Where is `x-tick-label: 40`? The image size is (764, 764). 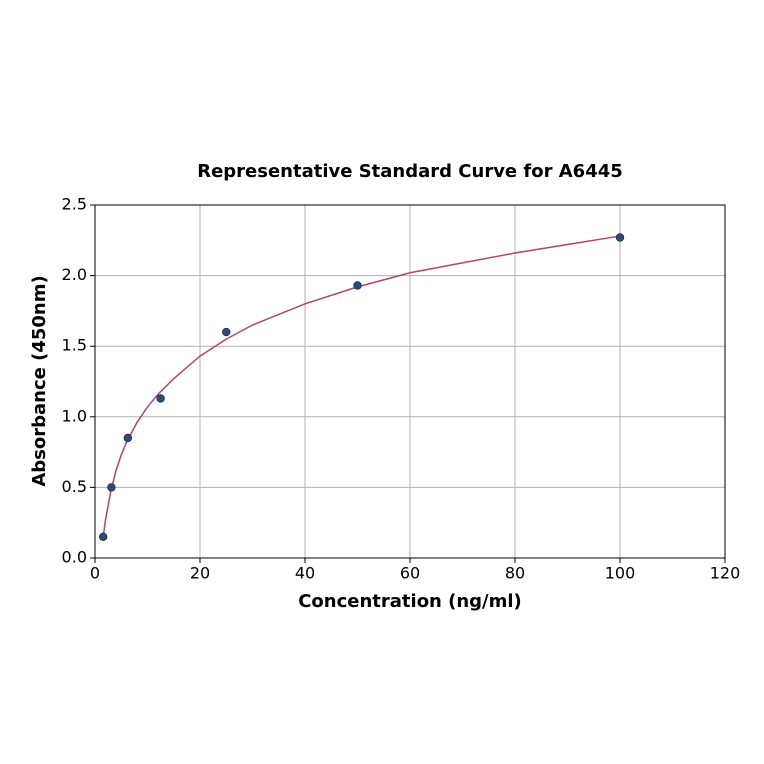
x-tick-label: 40 is located at coordinates (305, 573).